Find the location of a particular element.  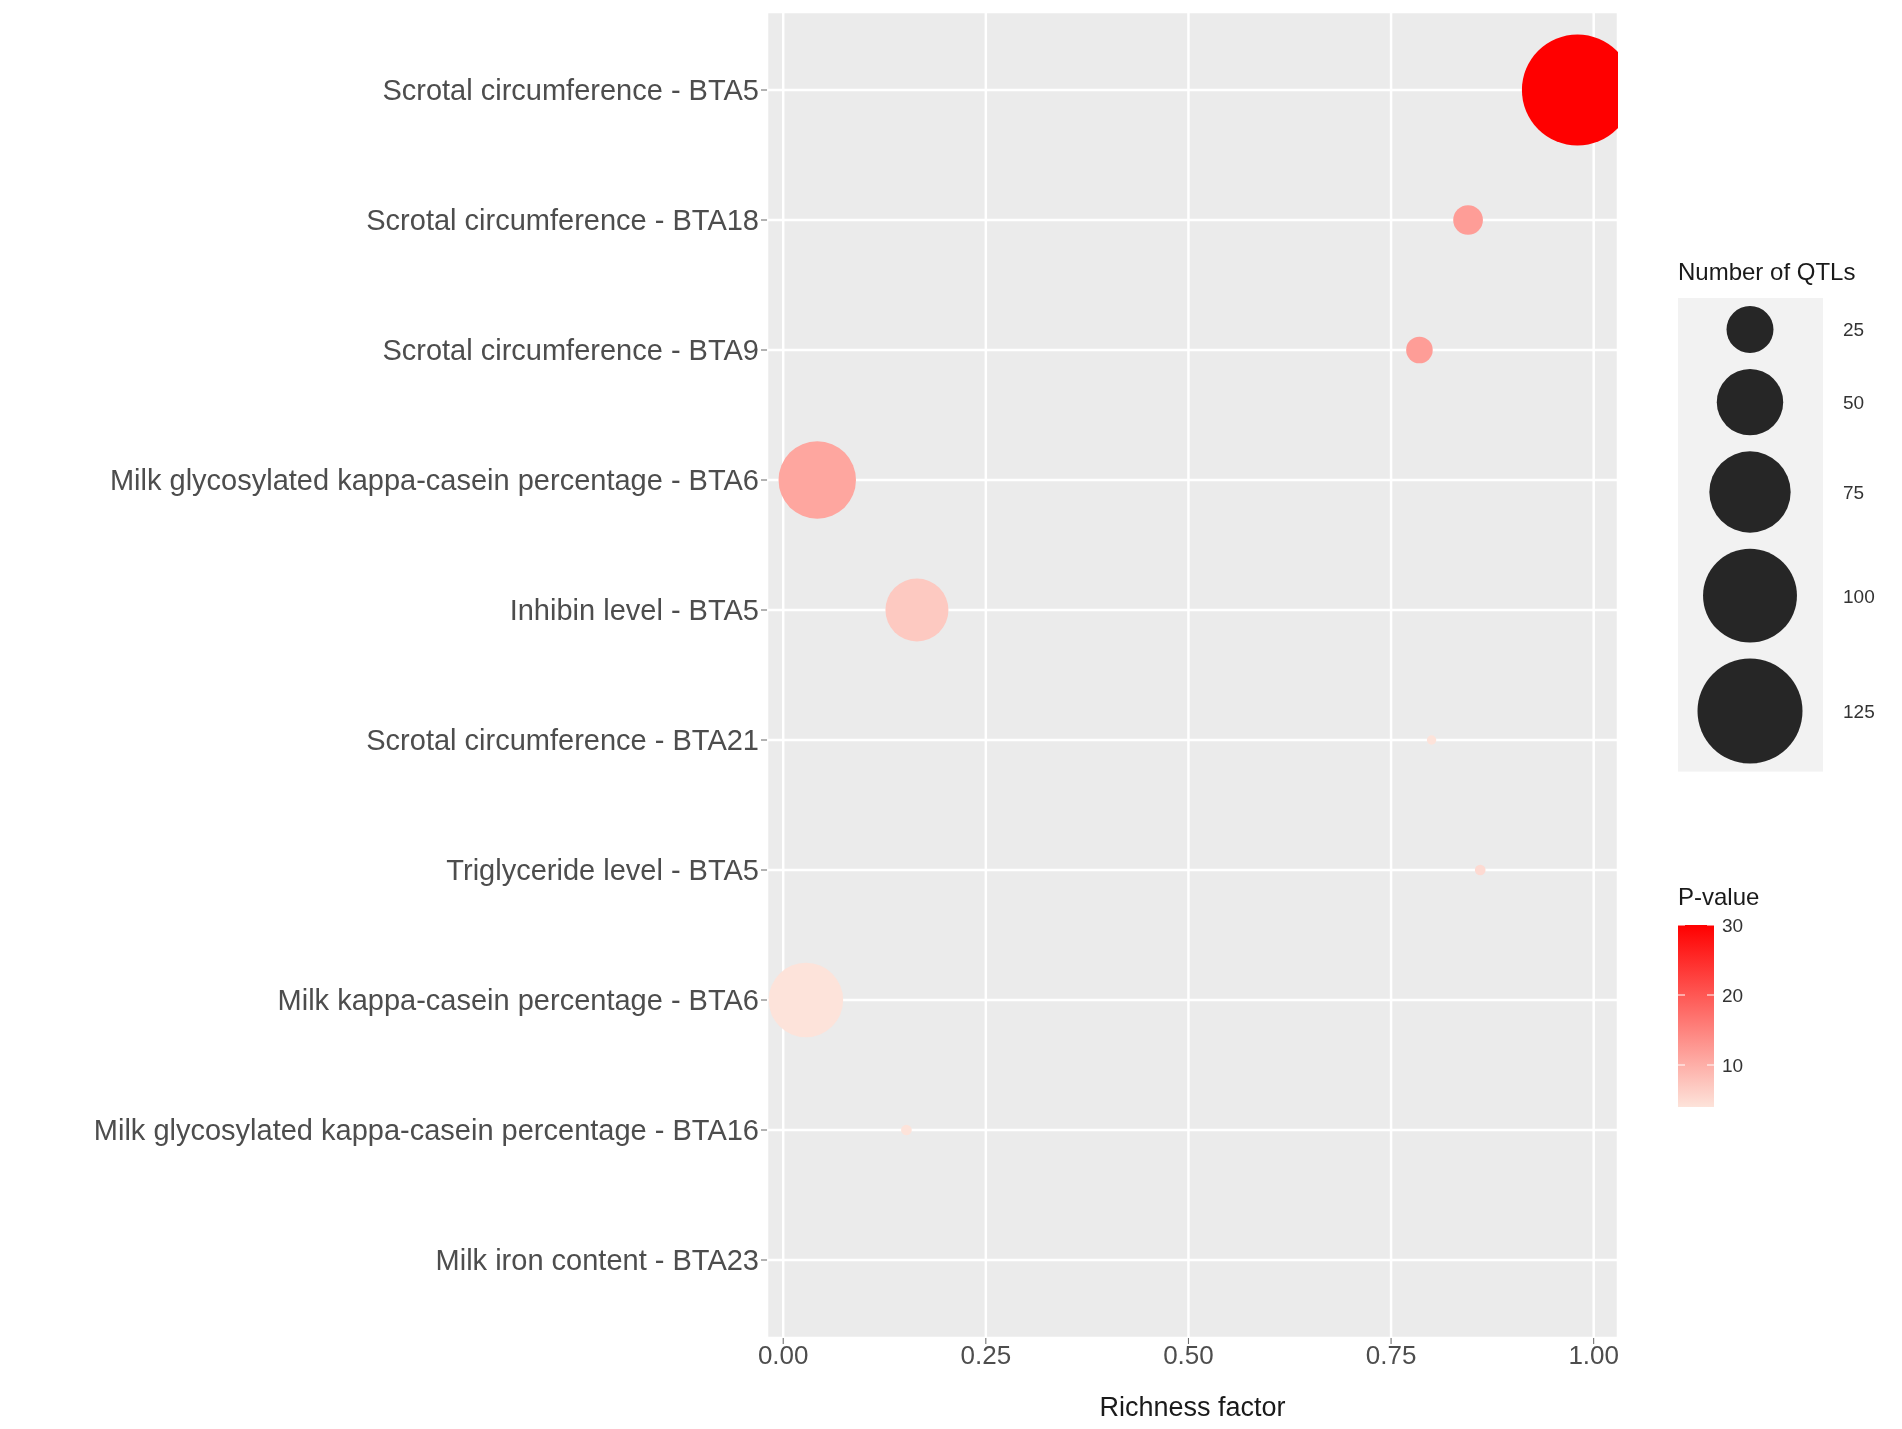

legend-title: Number of QTLs is located at coordinates (1767, 272).